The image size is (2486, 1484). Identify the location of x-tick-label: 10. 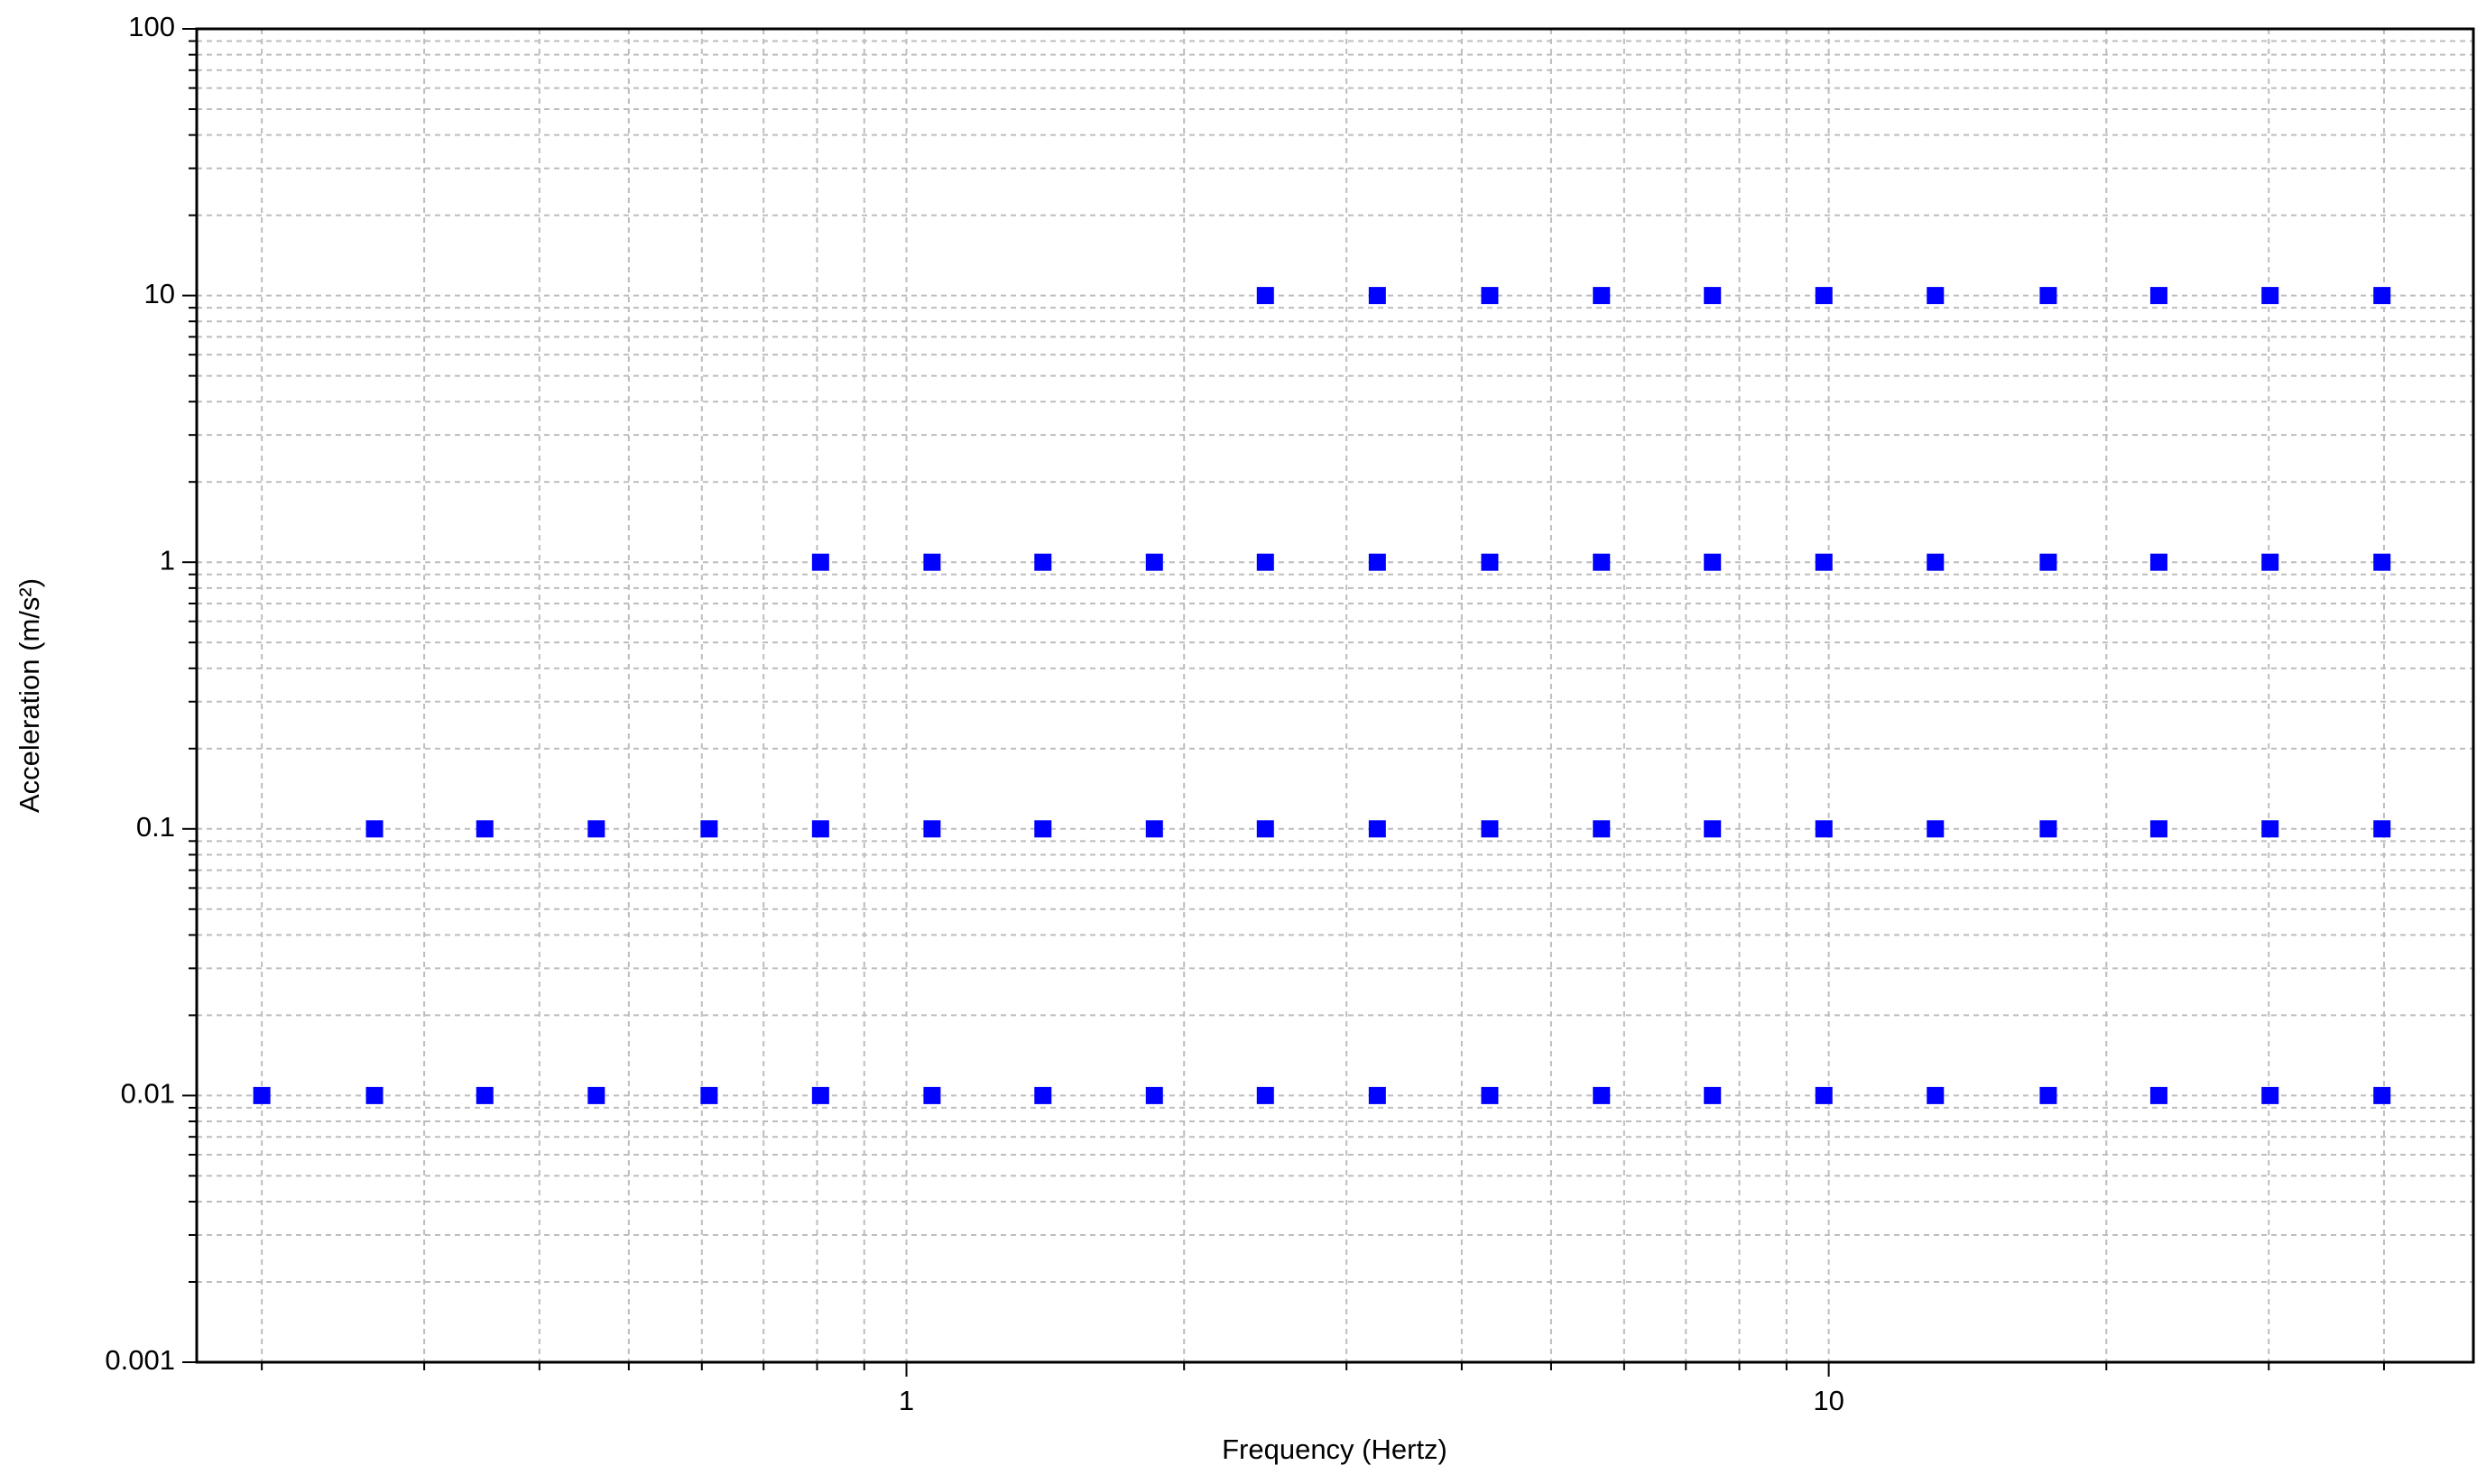
(1828, 1400).